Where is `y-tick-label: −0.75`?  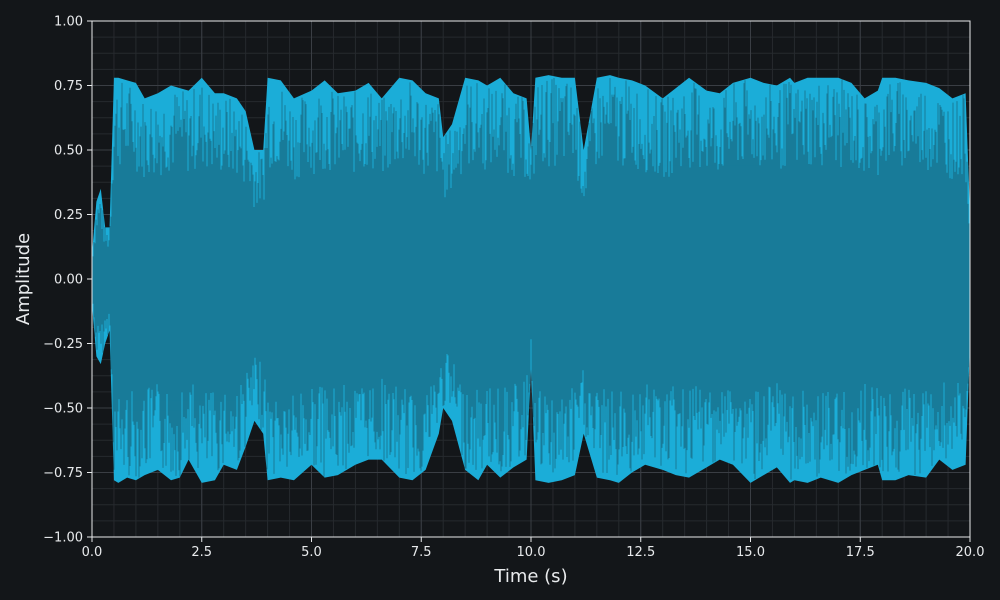
y-tick-label: −0.75 is located at coordinates (63, 473).